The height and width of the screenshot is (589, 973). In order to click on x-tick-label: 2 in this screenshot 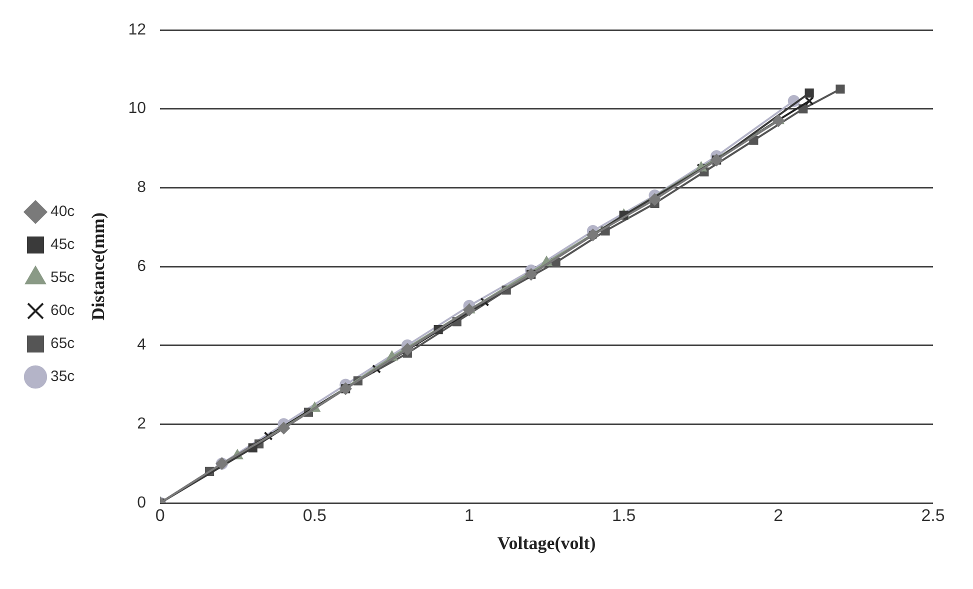, I will do `click(779, 515)`.